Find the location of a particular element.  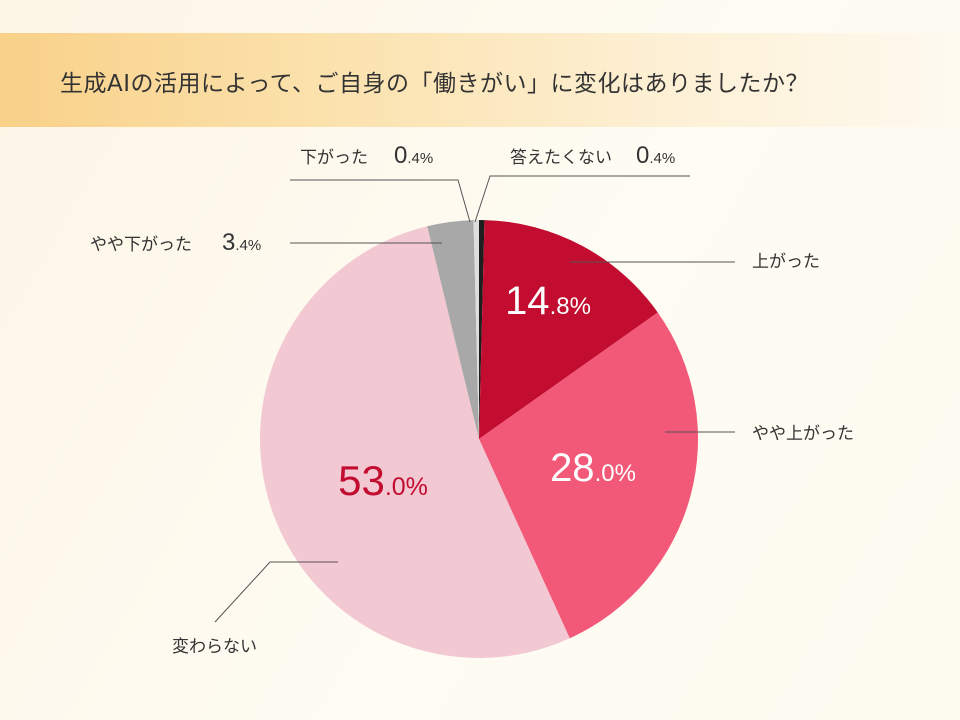

value-label-4: 3.4% is located at coordinates (241, 242).